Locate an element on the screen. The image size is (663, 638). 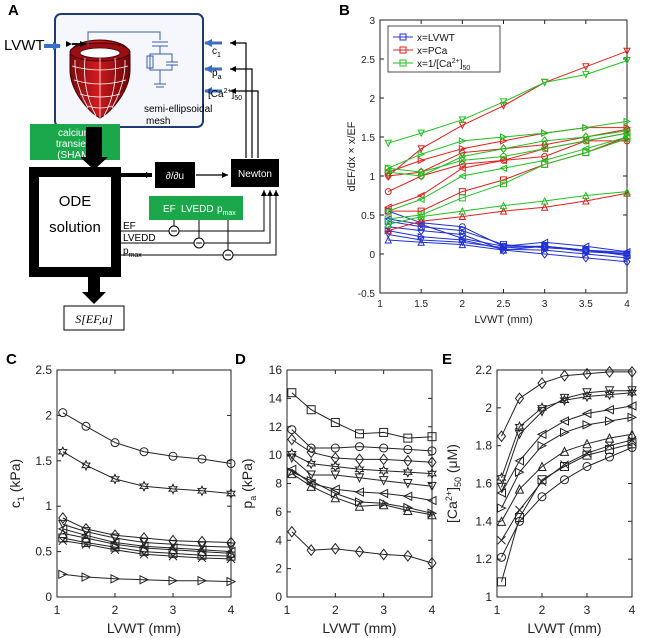
partial-derivative-box is located at coordinates (175, 175).